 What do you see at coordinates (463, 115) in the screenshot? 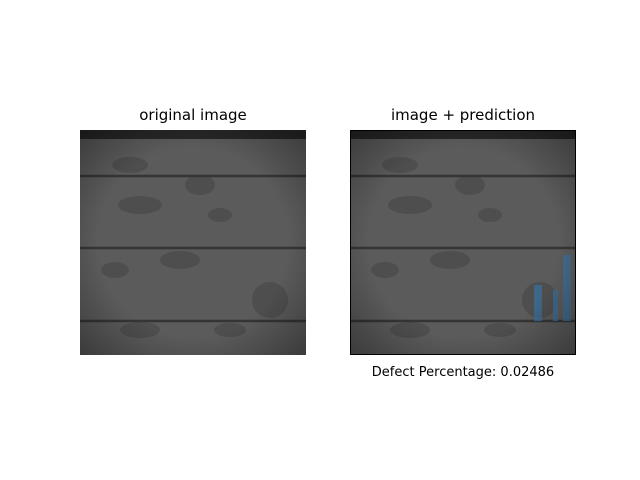
I see `right-panel-title: image + prediction` at bounding box center [463, 115].